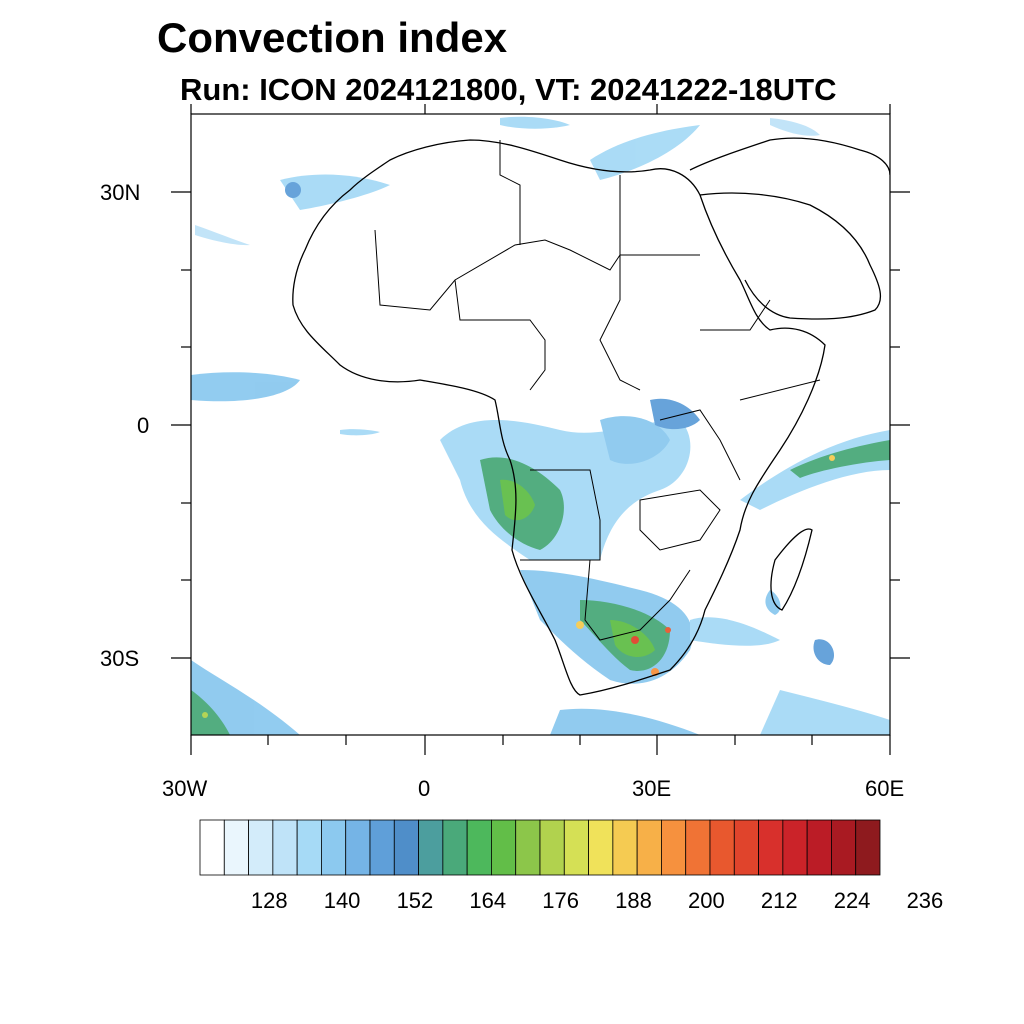 Image resolution: width=1024 pixels, height=1024 pixels. I want to click on colorbar-label: 200, so click(706, 900).